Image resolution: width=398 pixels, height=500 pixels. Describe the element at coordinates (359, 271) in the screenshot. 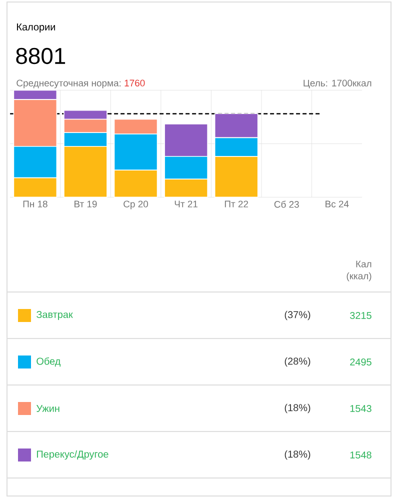

I see `text: Кал (ккал)` at that location.